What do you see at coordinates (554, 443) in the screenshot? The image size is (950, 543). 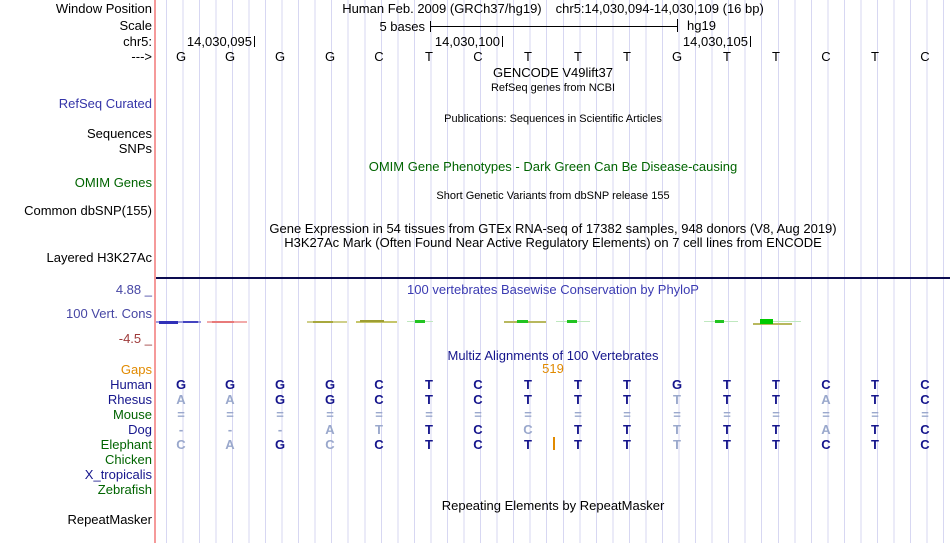 I see `insert-marker-bar` at bounding box center [554, 443].